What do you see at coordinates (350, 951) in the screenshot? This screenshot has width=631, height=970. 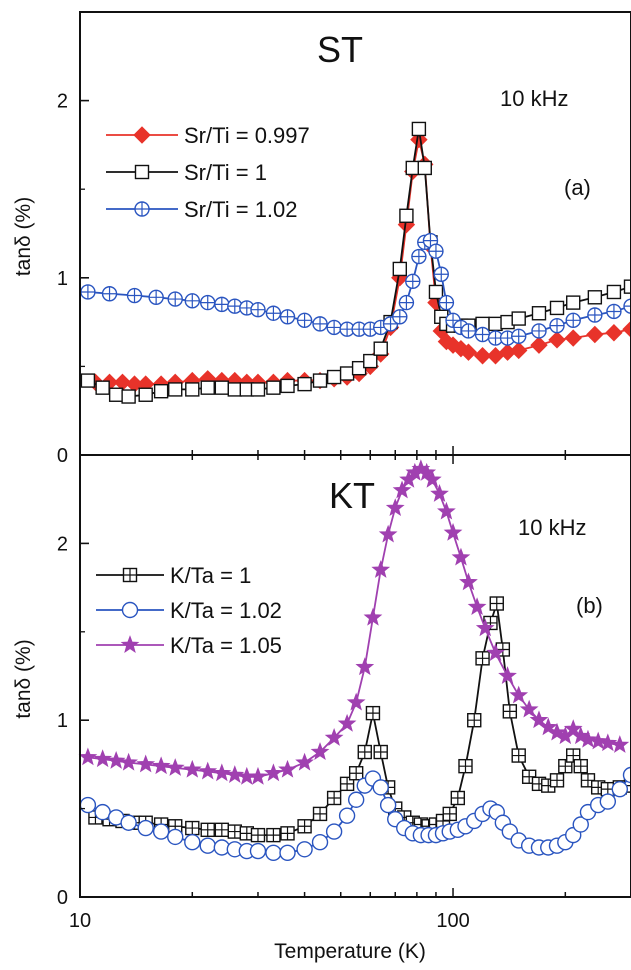 I see `x-axis-label: Temperature (K)` at bounding box center [350, 951].